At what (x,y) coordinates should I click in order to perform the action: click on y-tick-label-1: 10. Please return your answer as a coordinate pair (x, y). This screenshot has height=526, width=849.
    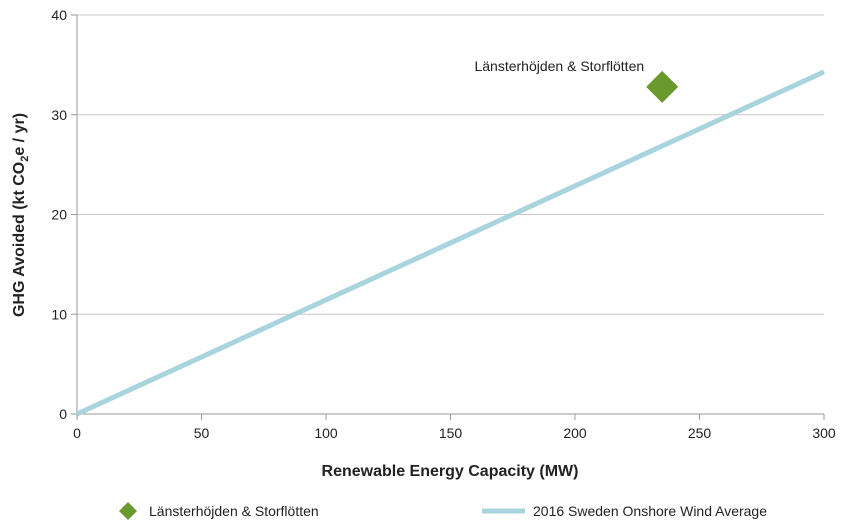
    Looking at the image, I should click on (59, 314).